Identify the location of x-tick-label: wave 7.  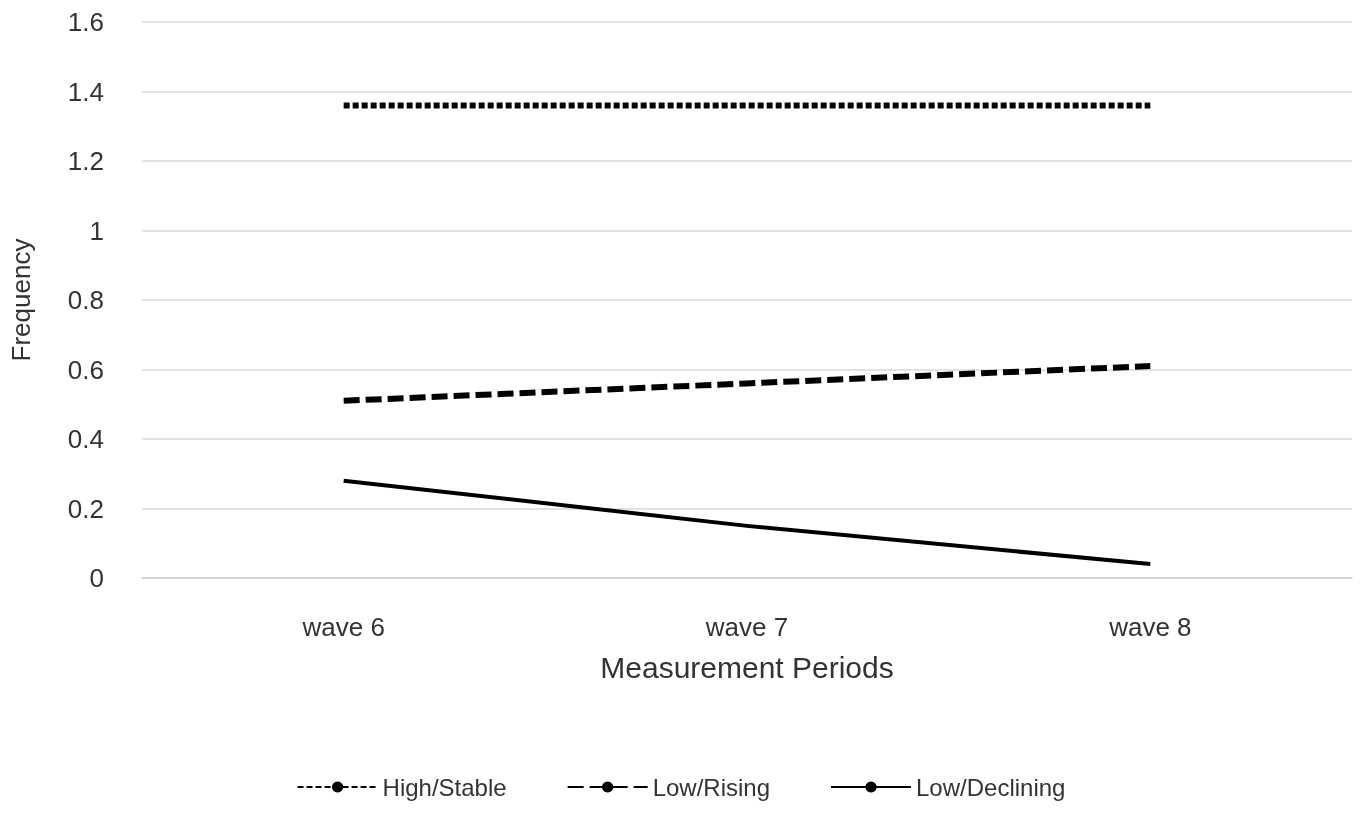
(746, 627).